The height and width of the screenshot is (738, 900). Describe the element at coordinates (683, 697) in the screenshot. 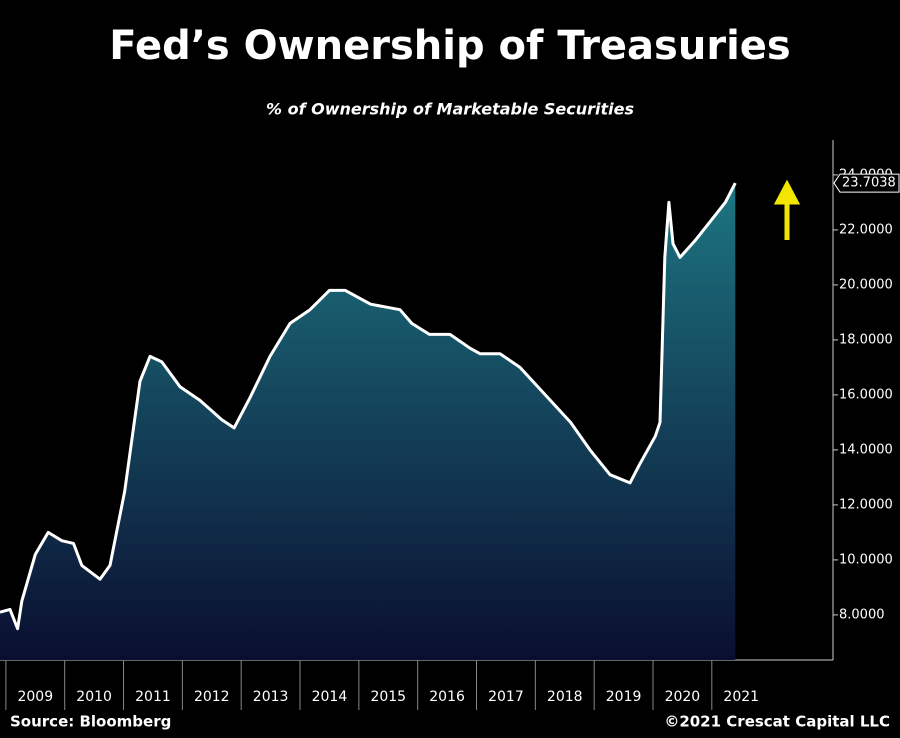

I see `x-tick-label: 2020` at that location.